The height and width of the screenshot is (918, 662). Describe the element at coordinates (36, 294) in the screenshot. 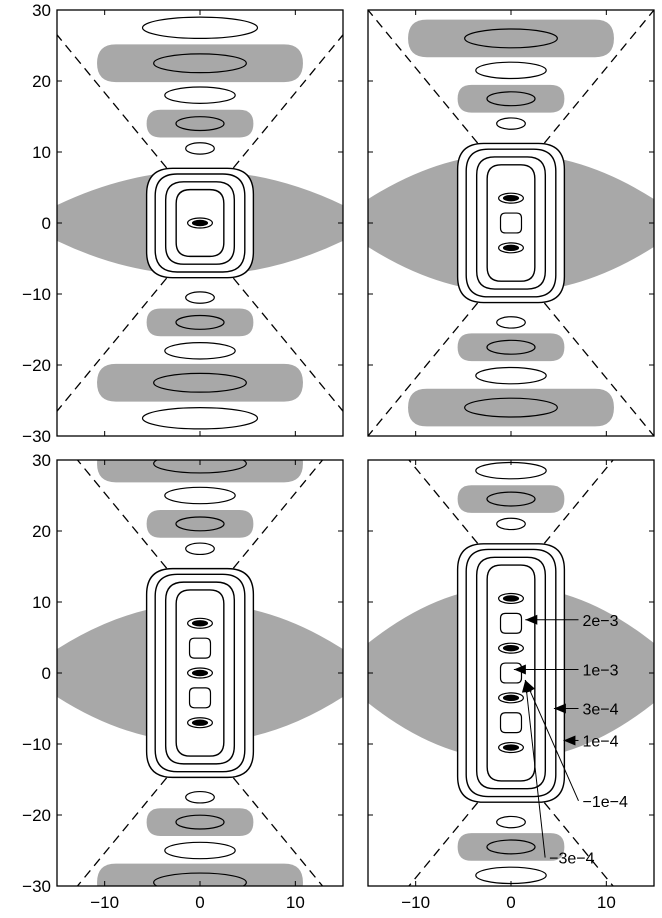

I see `y-tick-label: −10` at that location.